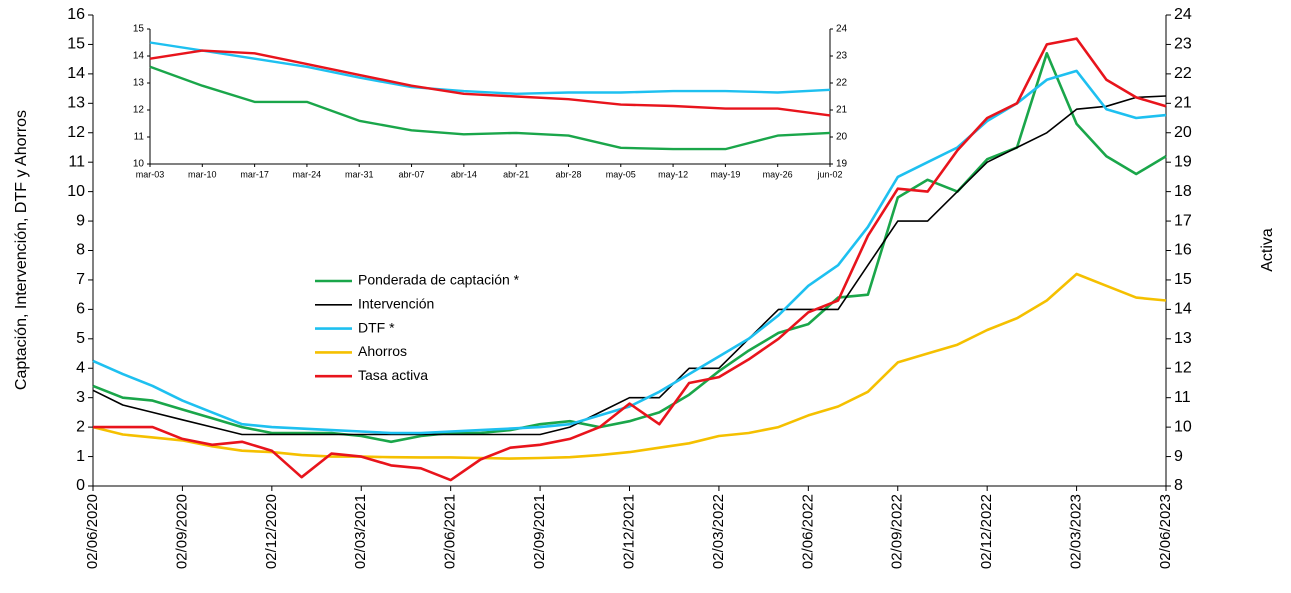  I want to click on x-tick-label: 02/12/2021, so click(628, 531).